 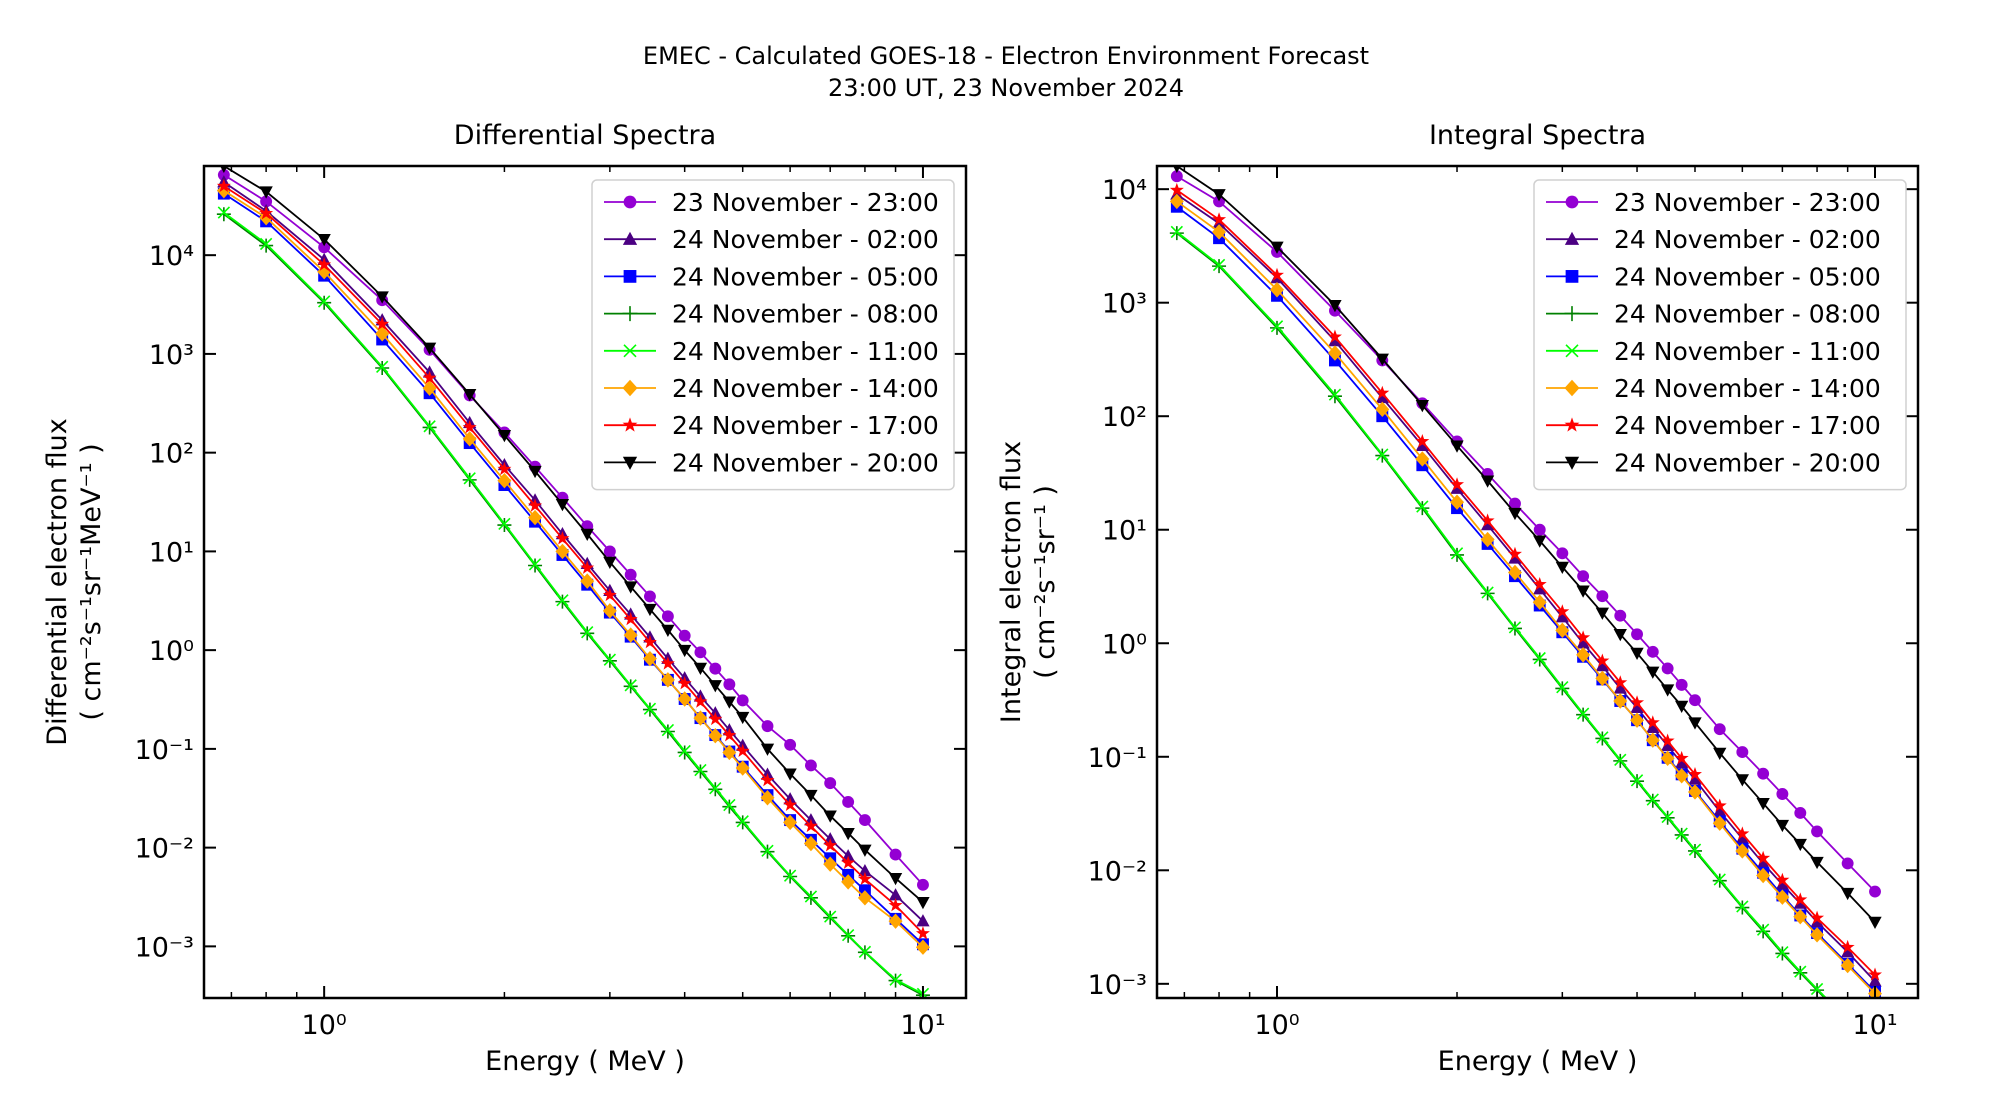 I want to click on legend-label: 24 November - 17:00, so click(x=805, y=425).